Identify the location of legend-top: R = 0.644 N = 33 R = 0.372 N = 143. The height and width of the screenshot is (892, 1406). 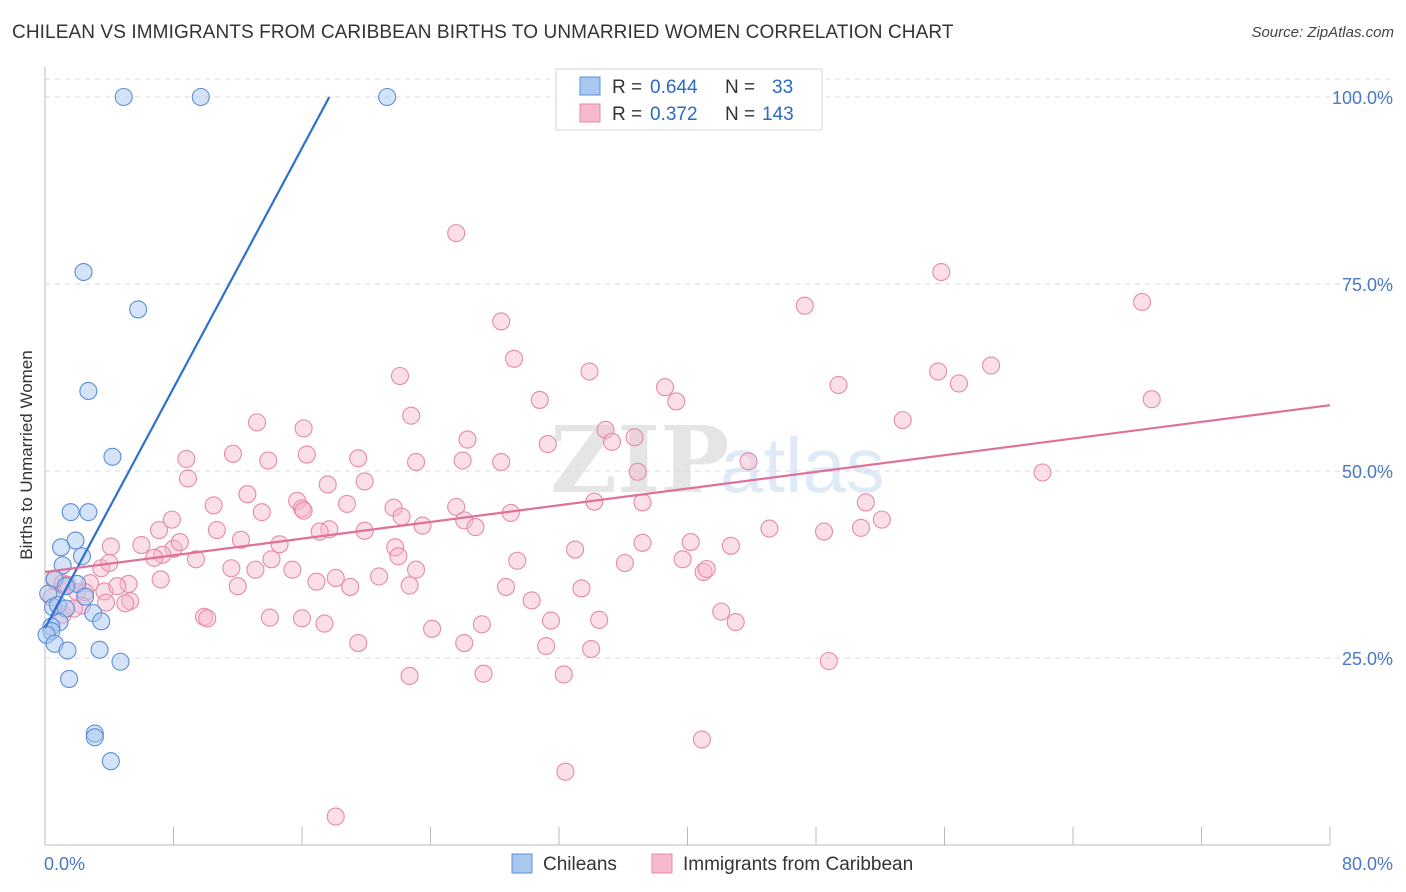
(689, 99).